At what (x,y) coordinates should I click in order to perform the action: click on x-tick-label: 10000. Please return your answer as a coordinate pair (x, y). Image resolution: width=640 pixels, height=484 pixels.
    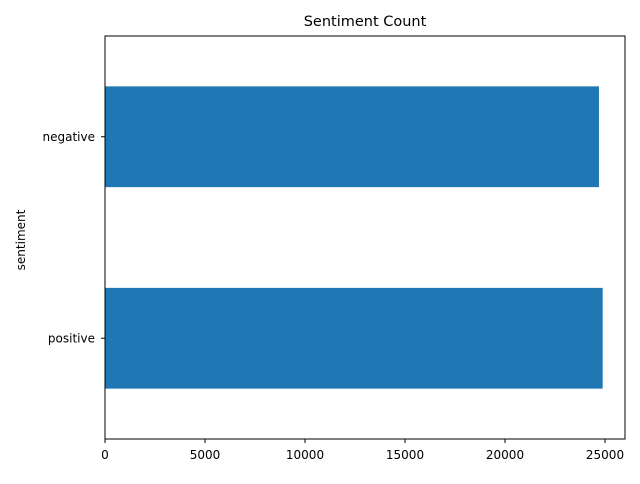
    Looking at the image, I should click on (305, 455).